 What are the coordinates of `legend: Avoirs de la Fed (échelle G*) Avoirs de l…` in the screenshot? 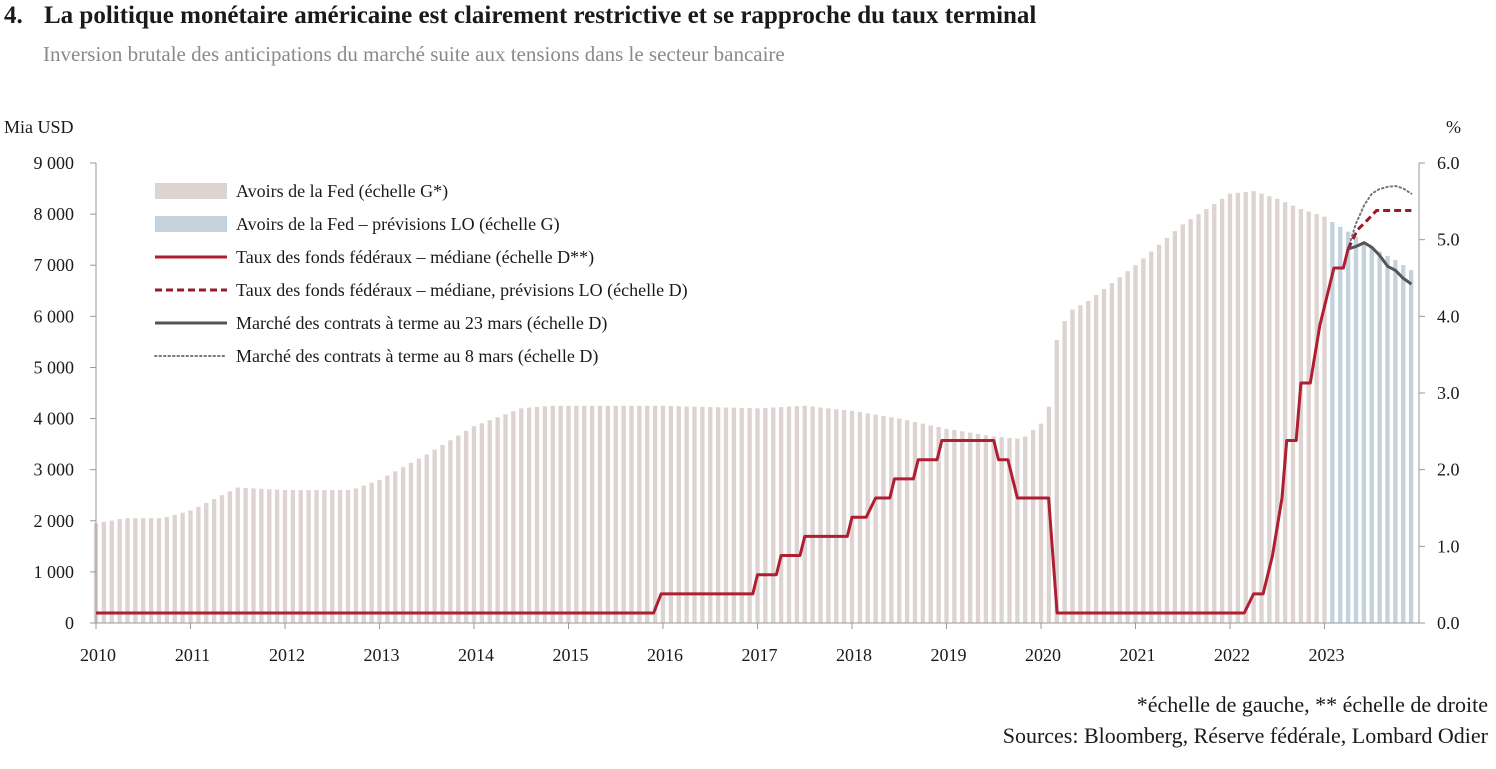 It's located at (421, 274).